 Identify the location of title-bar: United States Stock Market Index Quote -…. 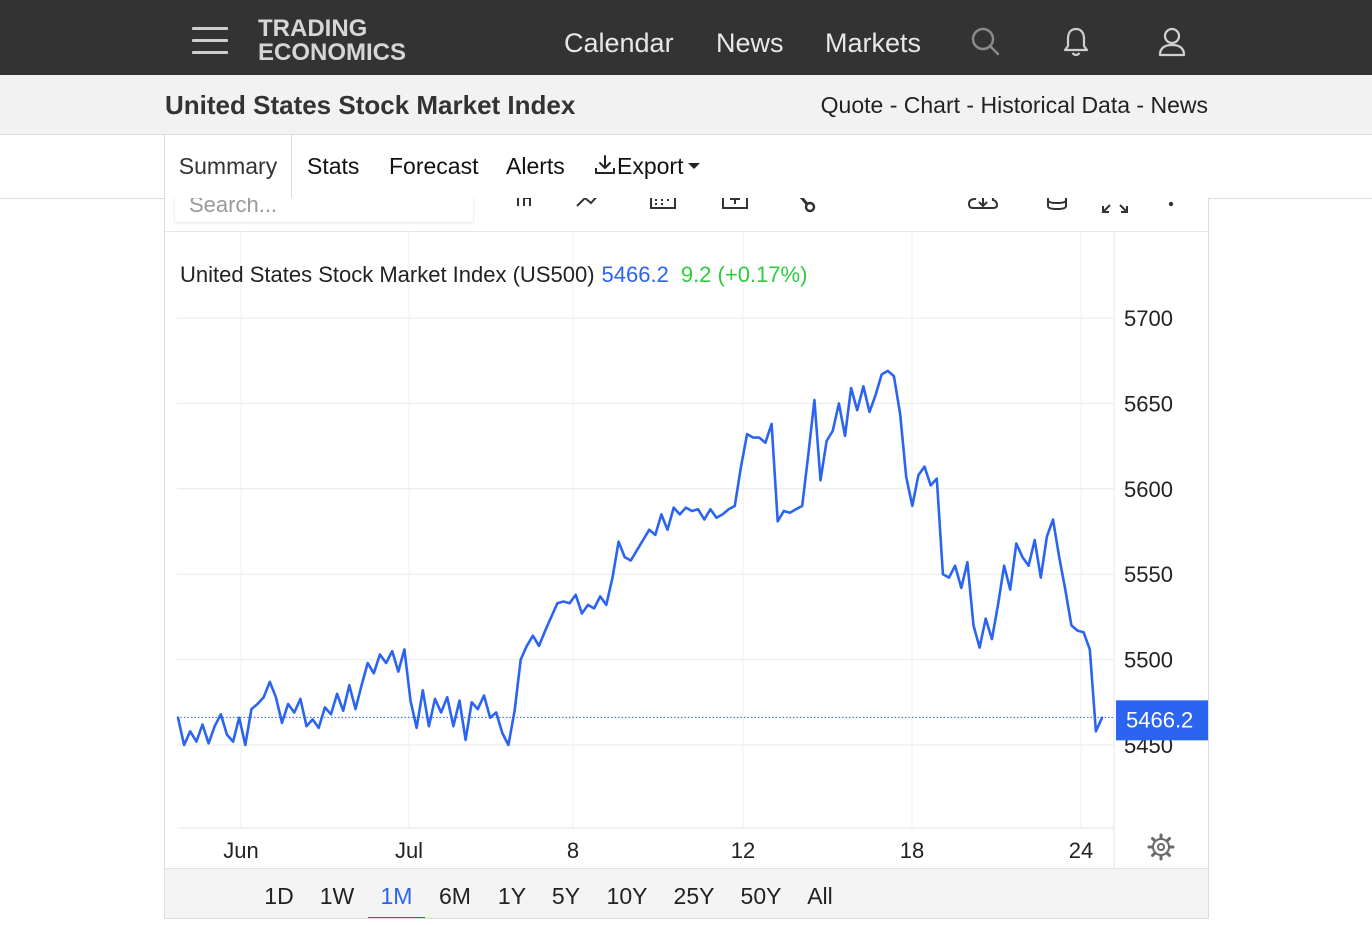
(686, 105).